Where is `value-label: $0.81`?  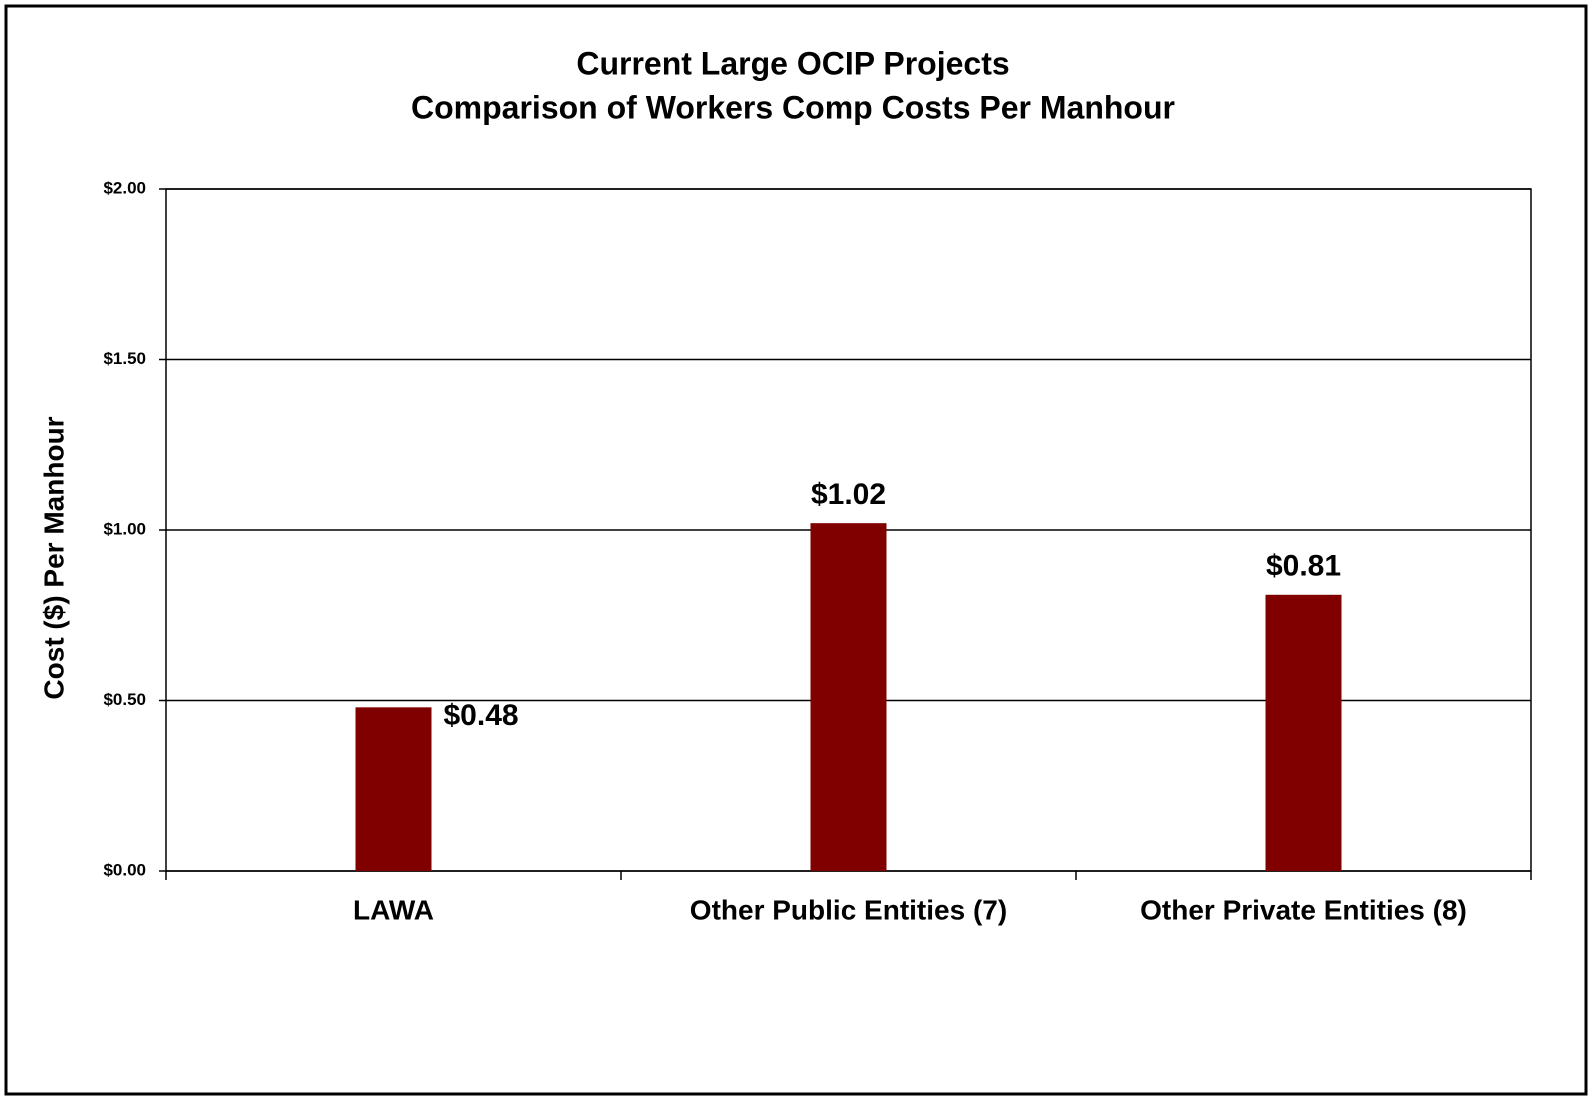 value-label: $0.81 is located at coordinates (1303, 566).